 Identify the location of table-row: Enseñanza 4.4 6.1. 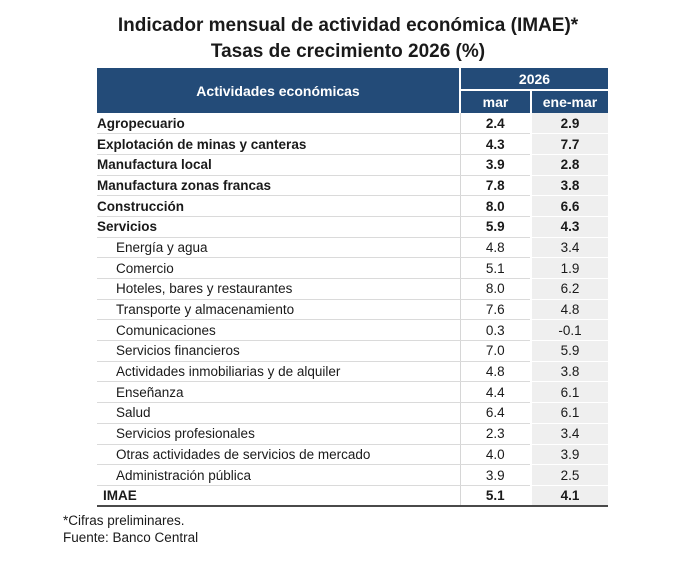
(352, 392).